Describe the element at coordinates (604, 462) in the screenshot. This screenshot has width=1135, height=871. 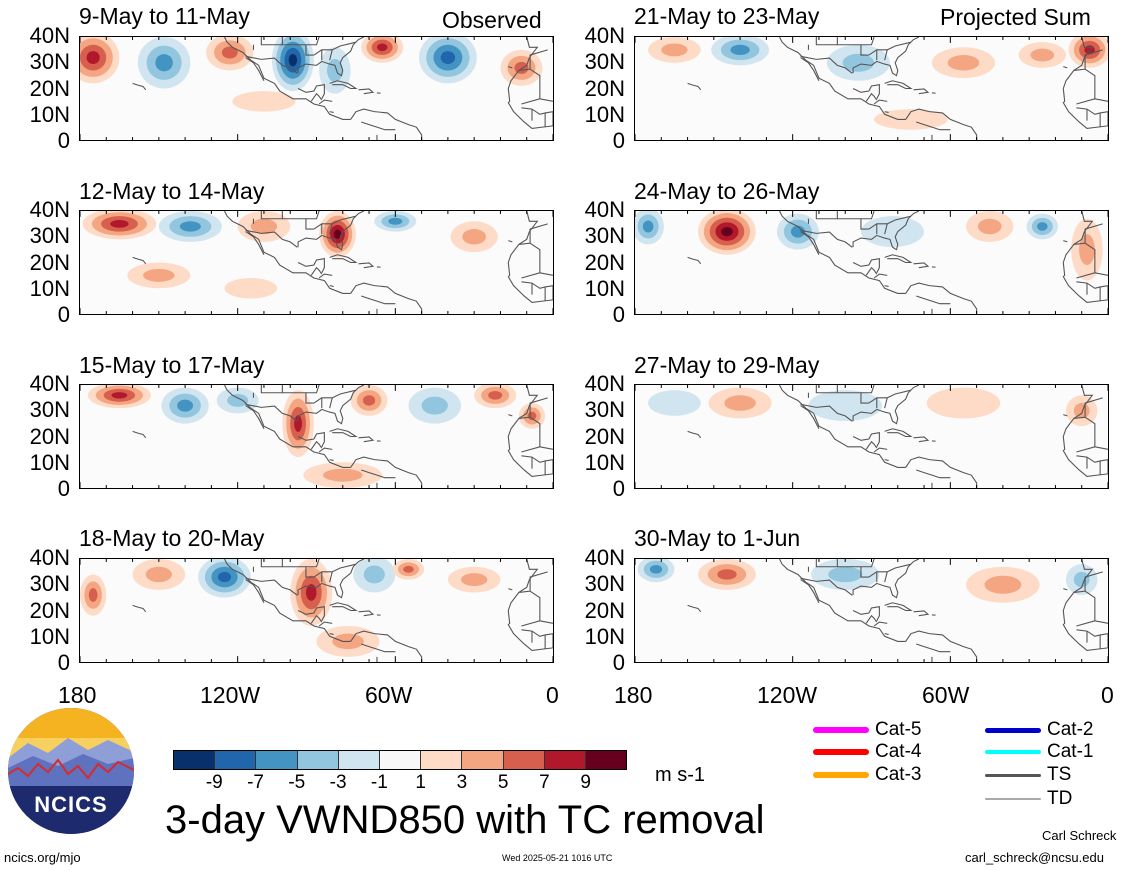
I see `lat-tick-p7-3: 10N` at that location.